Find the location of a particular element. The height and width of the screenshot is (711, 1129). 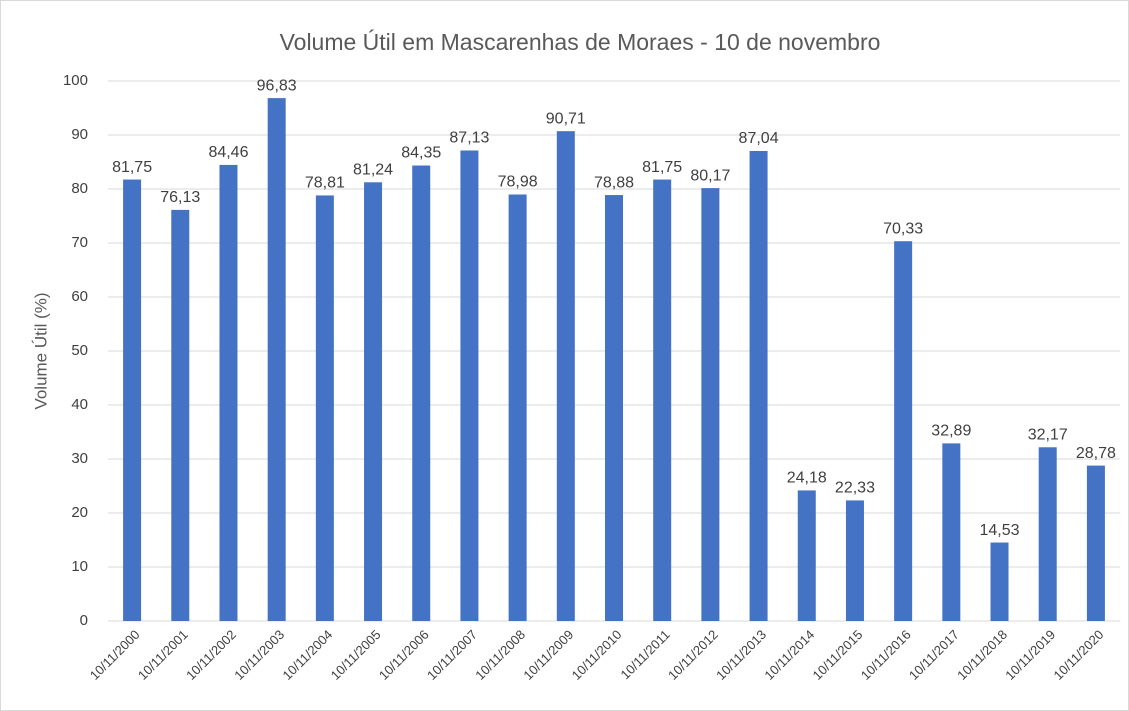

data-label: 22,33 is located at coordinates (855, 488).